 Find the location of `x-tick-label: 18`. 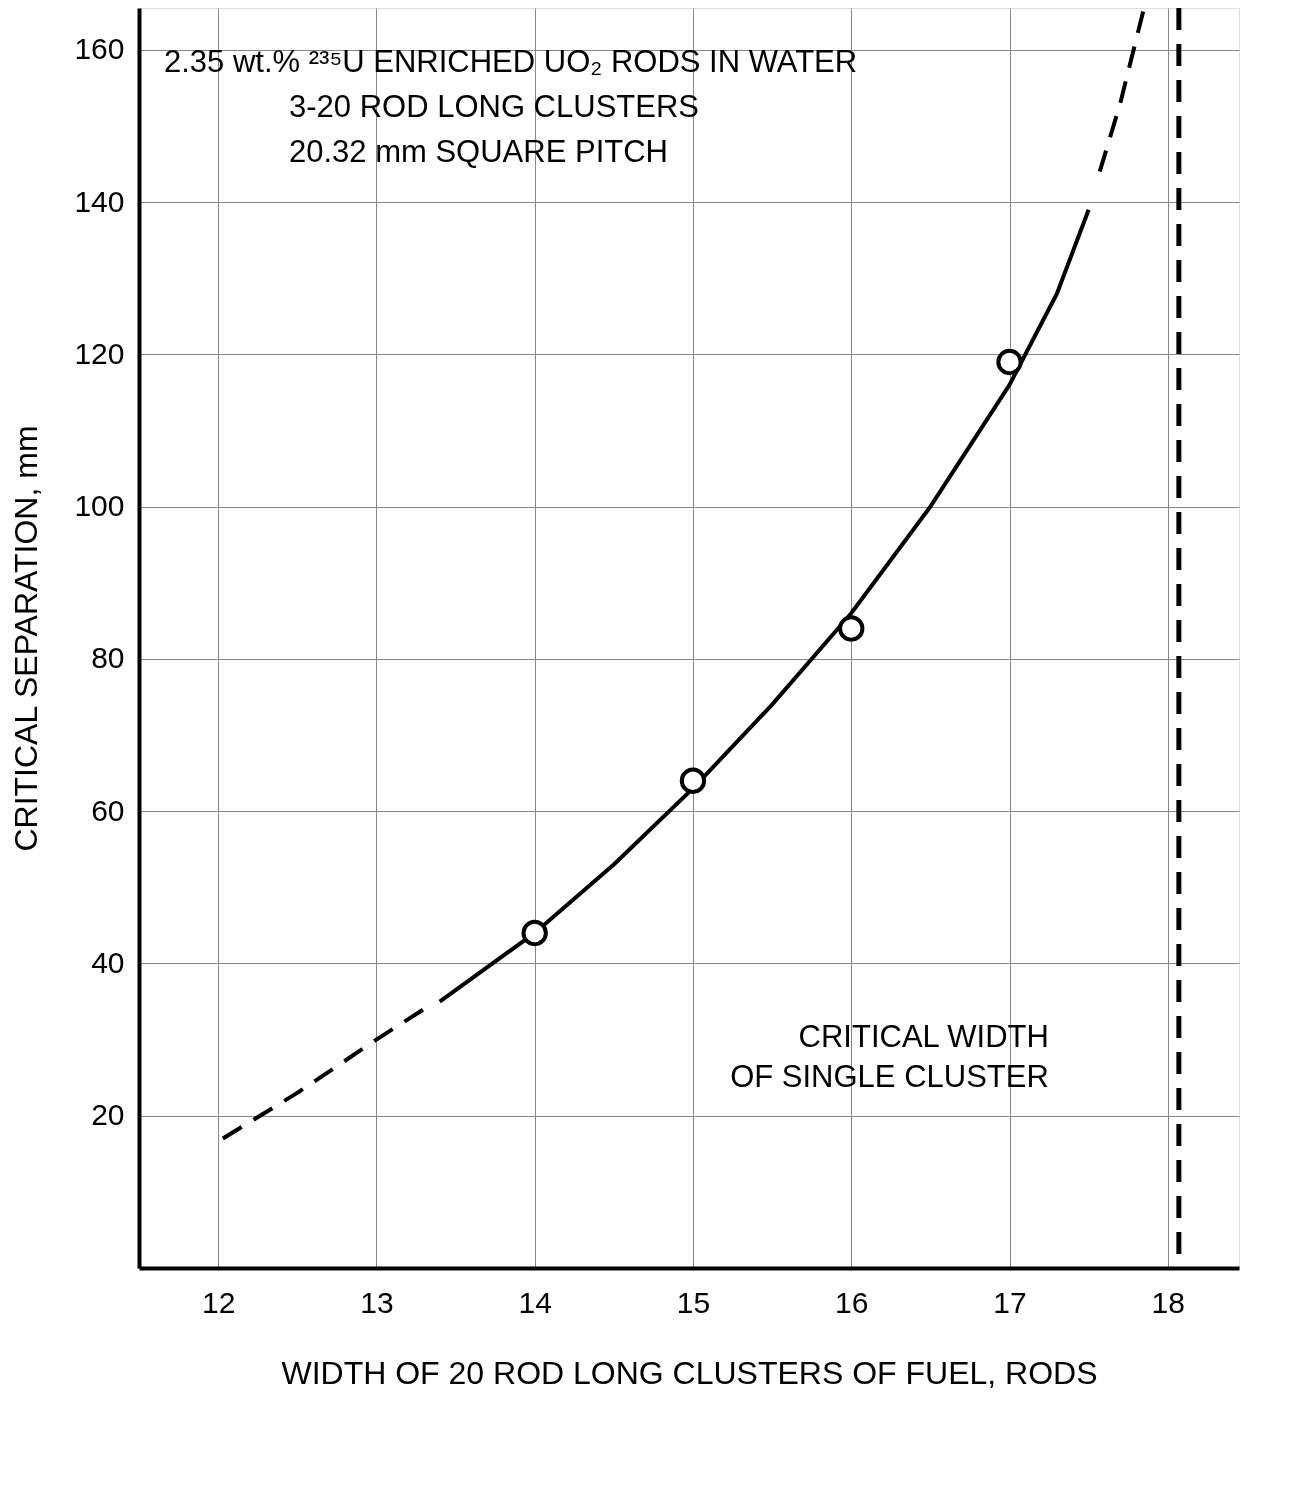

x-tick-label: 18 is located at coordinates (1168, 1302).